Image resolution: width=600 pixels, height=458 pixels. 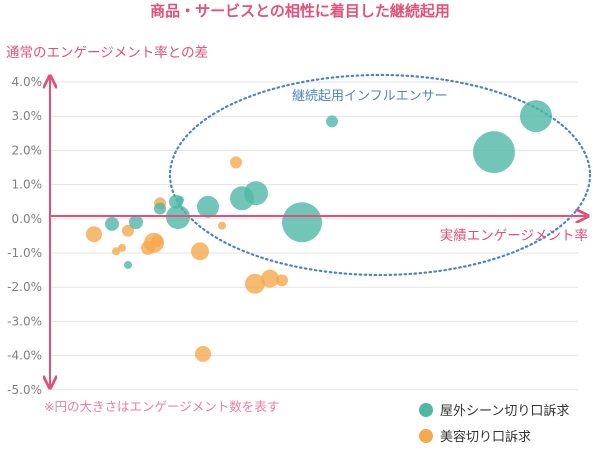 What do you see at coordinates (27, 150) in the screenshot?
I see `y-tick-label: 2.0%` at bounding box center [27, 150].